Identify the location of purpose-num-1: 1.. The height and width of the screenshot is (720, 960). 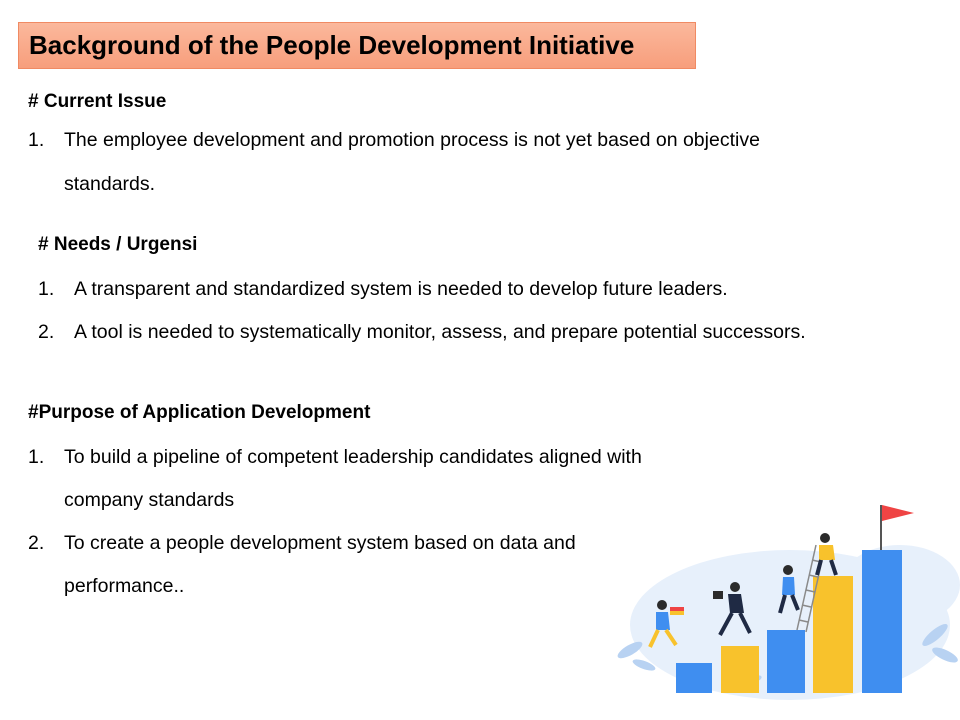
(36, 457).